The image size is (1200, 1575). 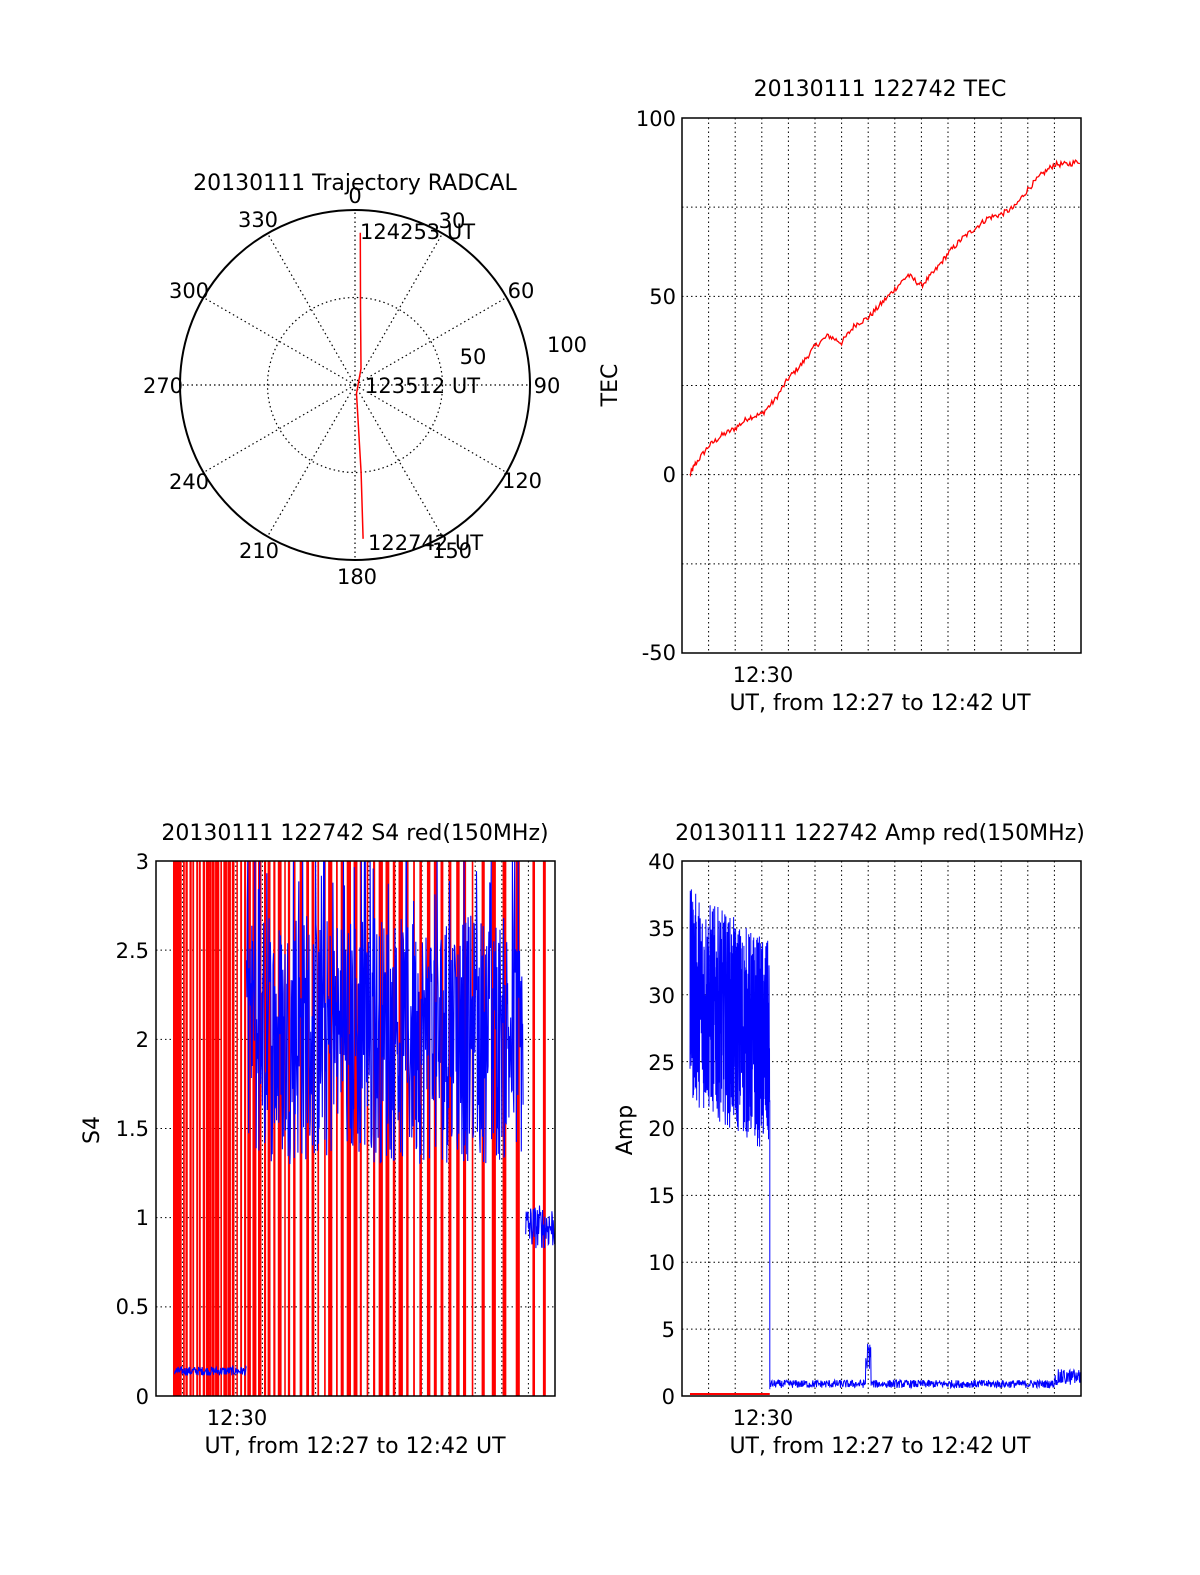 I want to click on amp-grid, so click(x=881, y=1128).